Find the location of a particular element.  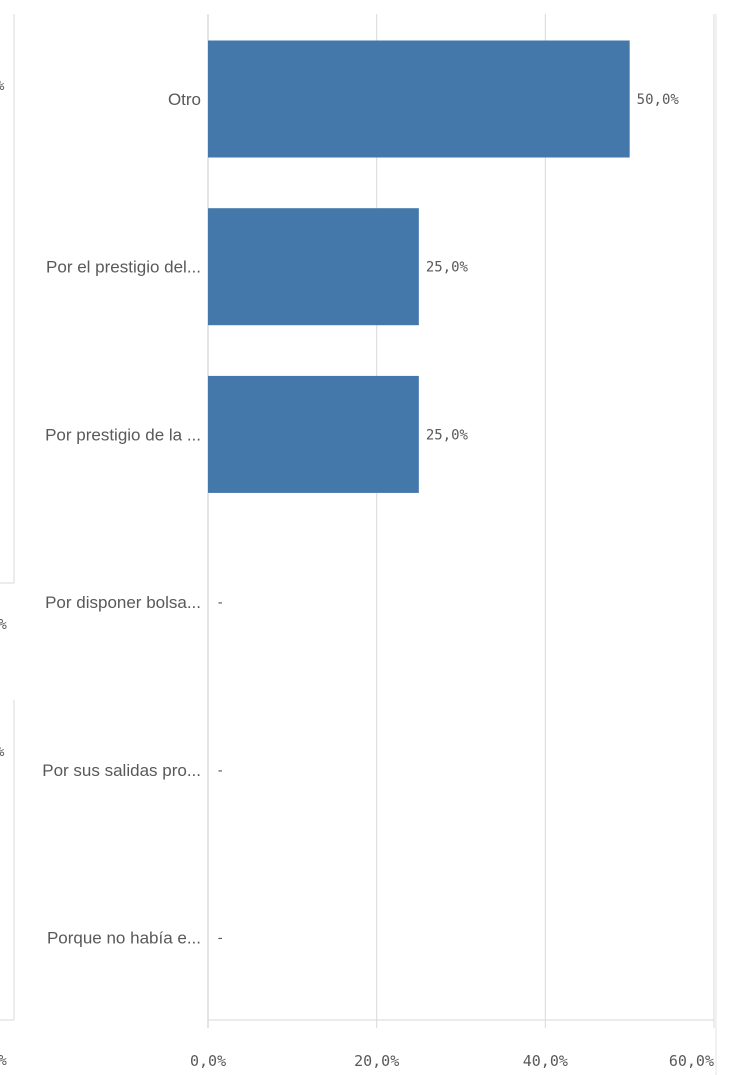

x-axis: 0,0% 20,0% 40,0% 60,0% is located at coordinates (452, 1045).